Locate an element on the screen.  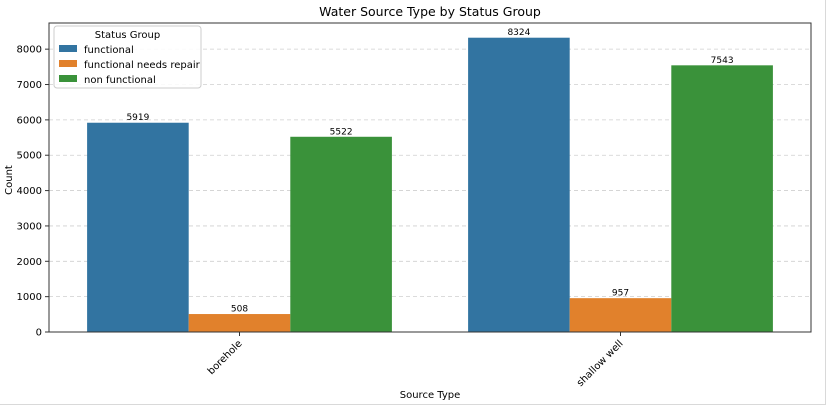
x-tick-label: borehole is located at coordinates (225, 357).